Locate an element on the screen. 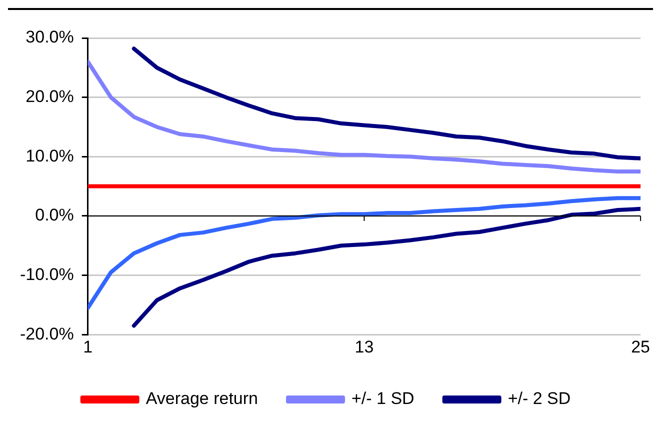 This screenshot has height=426, width=661. y-tick-label: 30.0% is located at coordinates (50, 37).